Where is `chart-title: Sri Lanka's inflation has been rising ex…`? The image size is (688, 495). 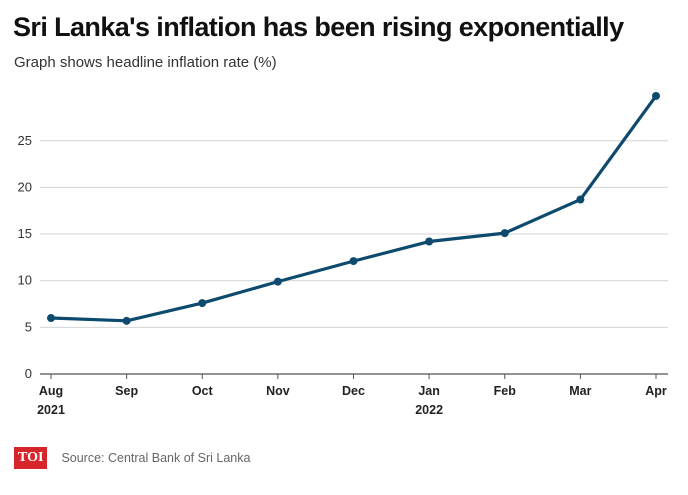
chart-title: Sri Lanka's inflation has been rising ex… is located at coordinates (318, 27).